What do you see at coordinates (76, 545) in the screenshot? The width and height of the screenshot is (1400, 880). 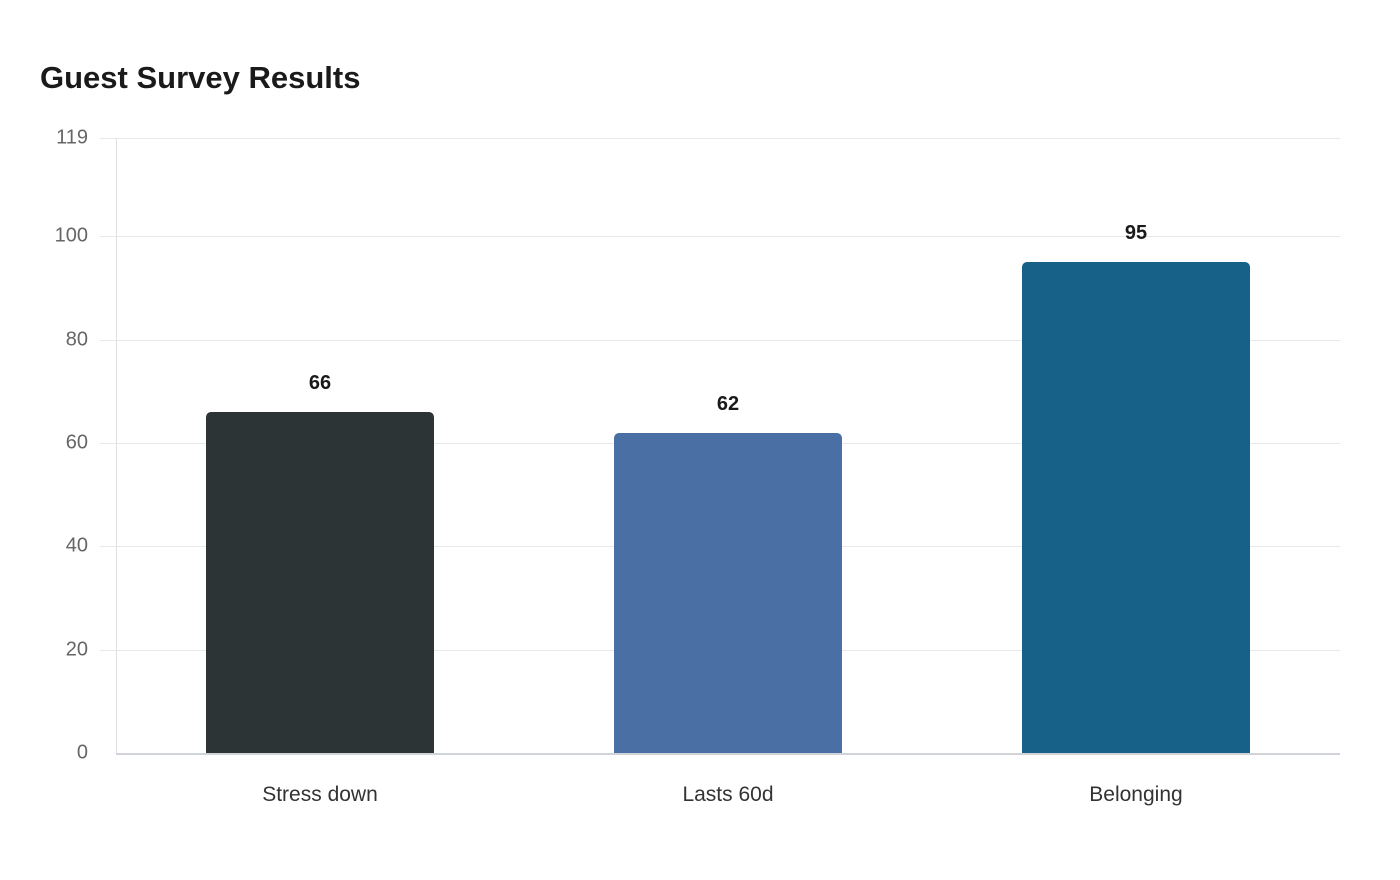 I see `y-tick-label: 40` at bounding box center [76, 545].